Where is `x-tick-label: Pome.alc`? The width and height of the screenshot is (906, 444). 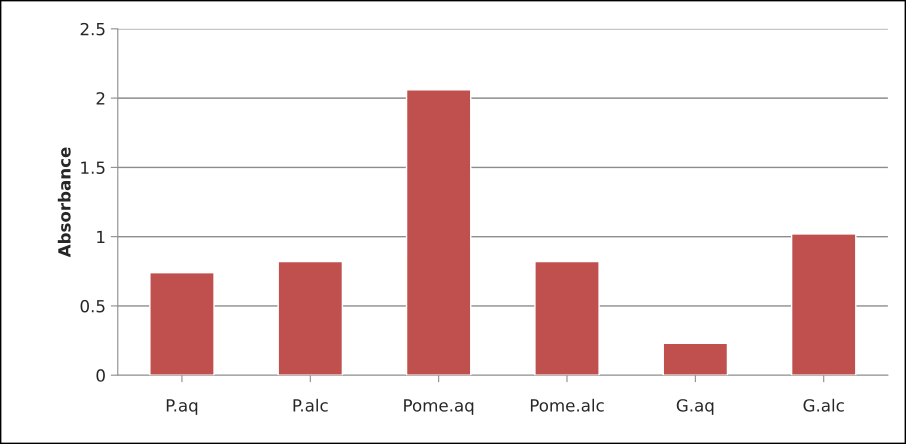
x-tick-label: Pome.alc is located at coordinates (567, 405).